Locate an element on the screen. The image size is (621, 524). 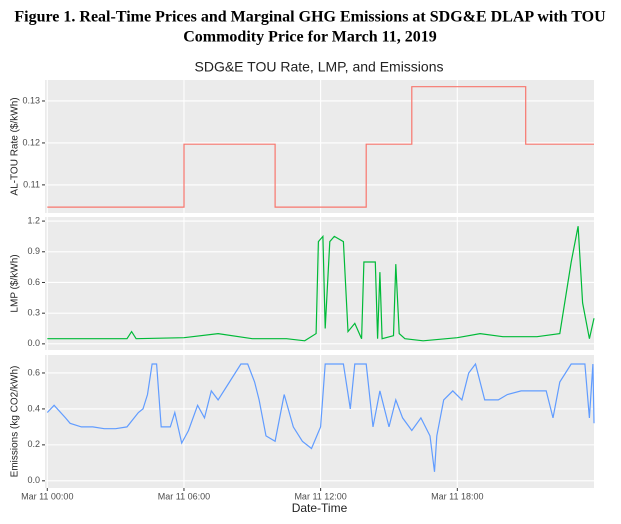
chart-title: SDG&E TOU Rate, LMP, and Emissions is located at coordinates (319, 67).